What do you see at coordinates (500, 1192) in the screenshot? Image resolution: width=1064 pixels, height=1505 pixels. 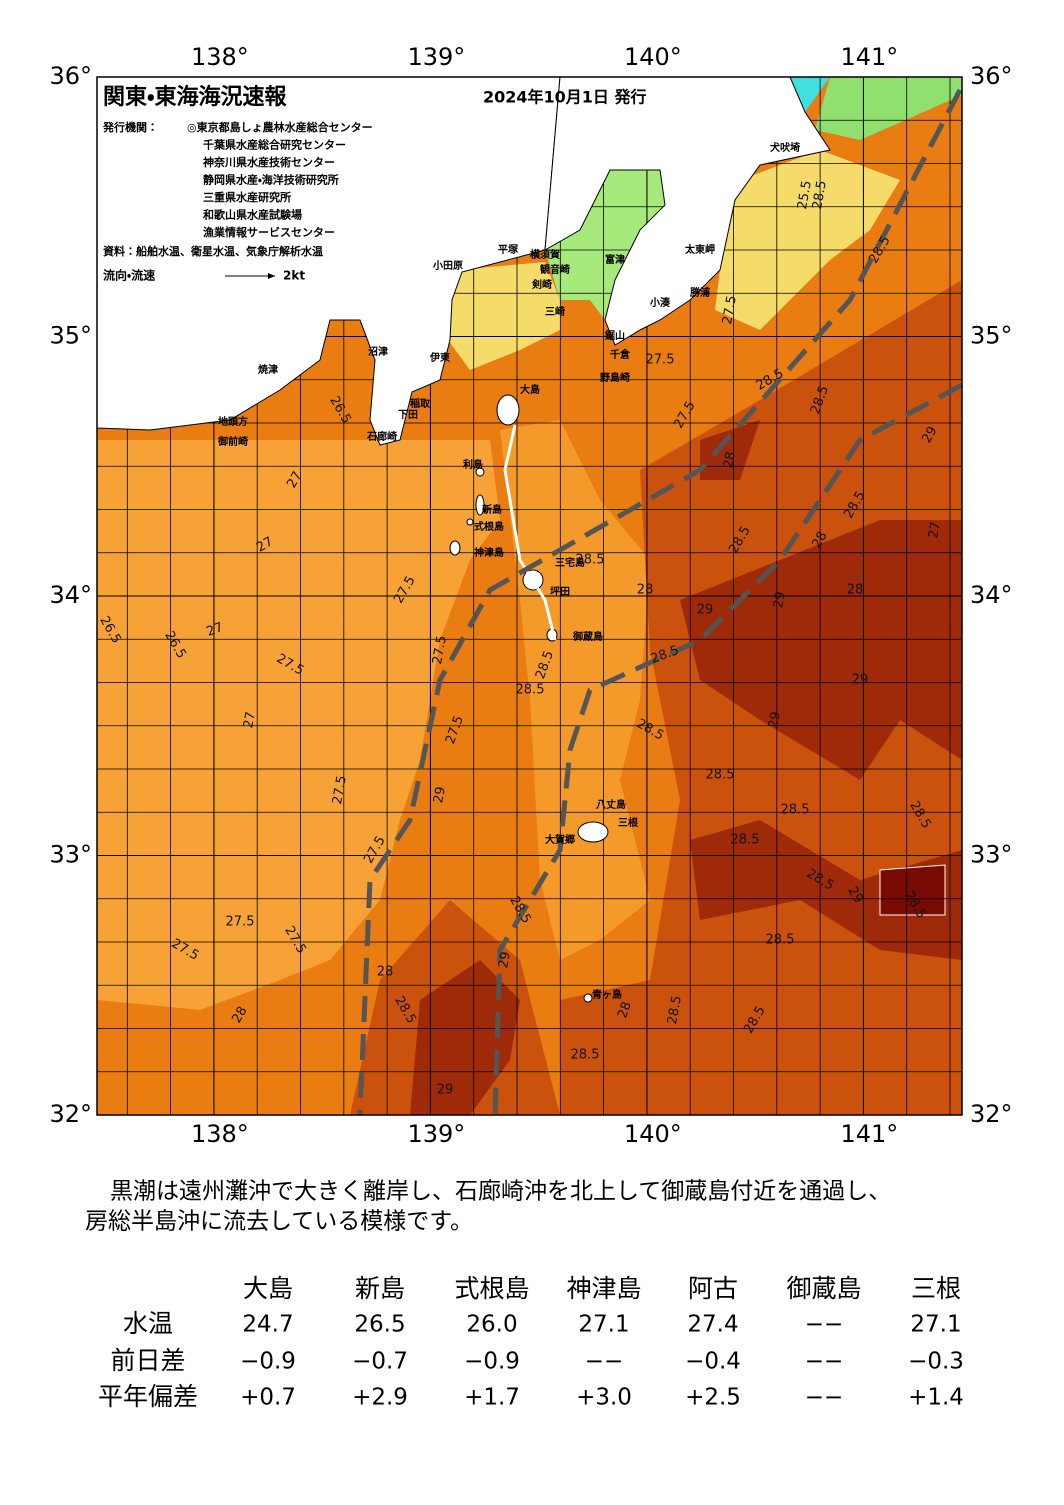 I see `summary-line: 黒潮は遠州灘沖で大きく離岸し、石廊崎沖を北上して御蔵島付近を通過し、` at bounding box center [500, 1192].